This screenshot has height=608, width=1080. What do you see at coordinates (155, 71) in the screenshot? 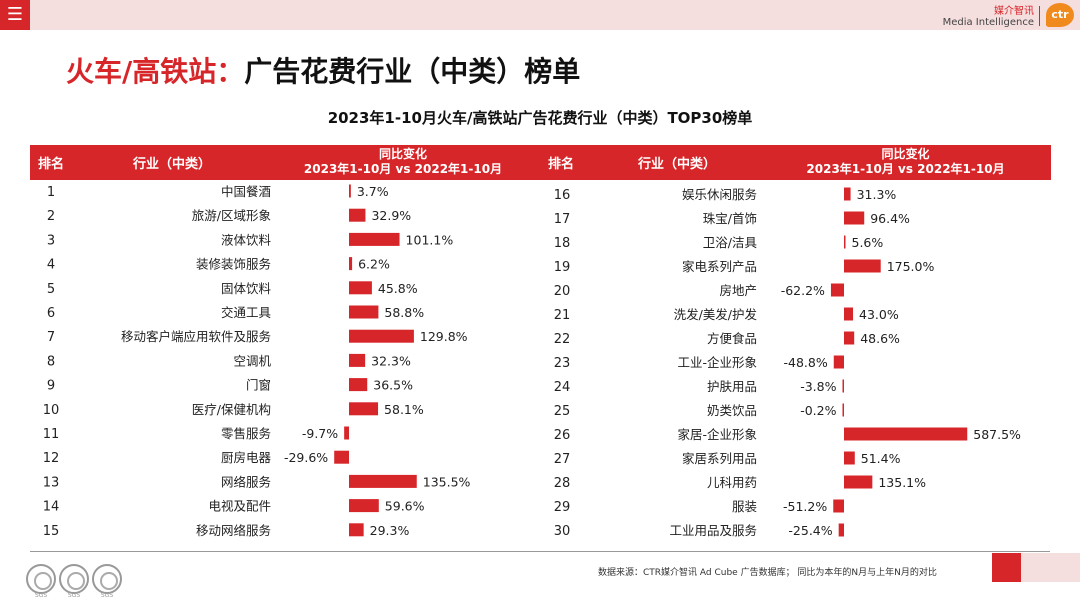
I see `page-title-red: 火车/高铁站：` at bounding box center [155, 71].